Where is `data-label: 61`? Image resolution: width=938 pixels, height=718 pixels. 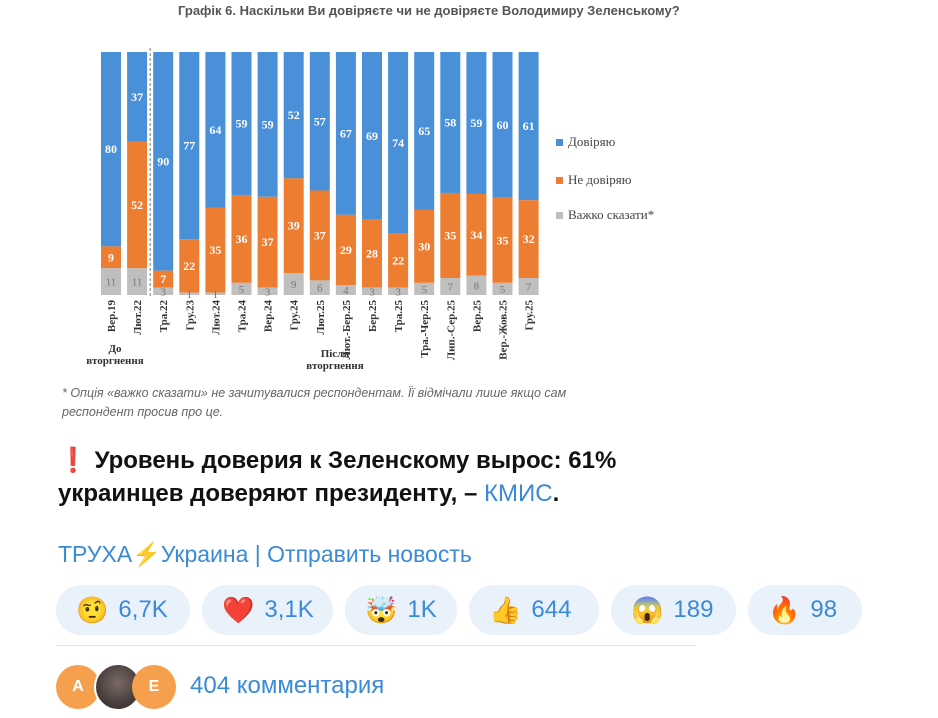
data-label: 61 is located at coordinates (529, 126).